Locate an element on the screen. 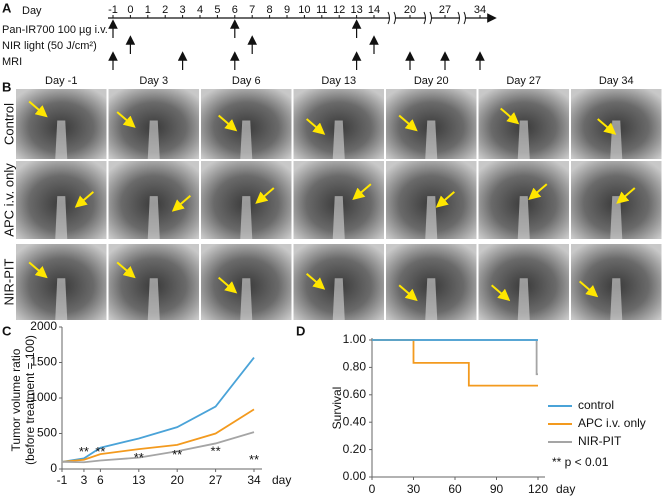  image-column-label: Day 6 is located at coordinates (246, 81).